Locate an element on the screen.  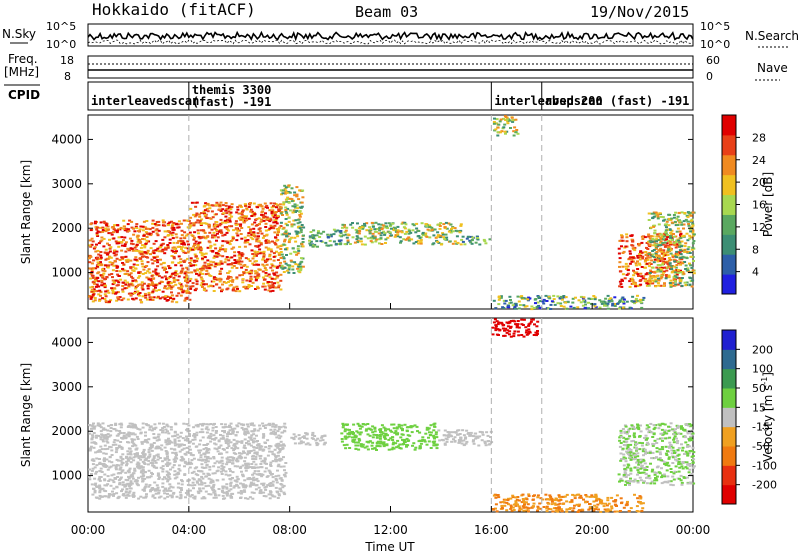
colorbar-swatch is located at coordinates (729, 185).